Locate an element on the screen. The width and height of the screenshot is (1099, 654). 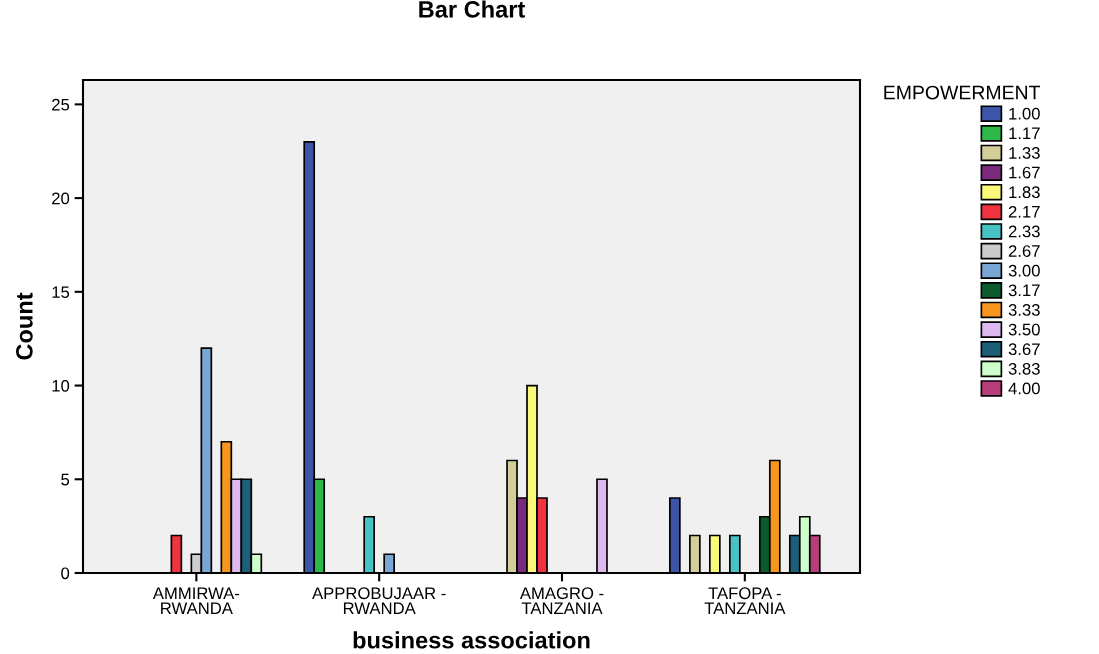
y-tick-label: 0 is located at coordinates (65, 573).